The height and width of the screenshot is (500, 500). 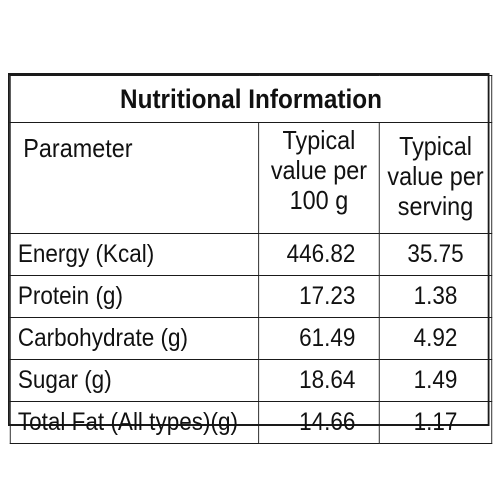 I want to click on header-per-100g: Typical value per 100 g, so click(x=319, y=178).